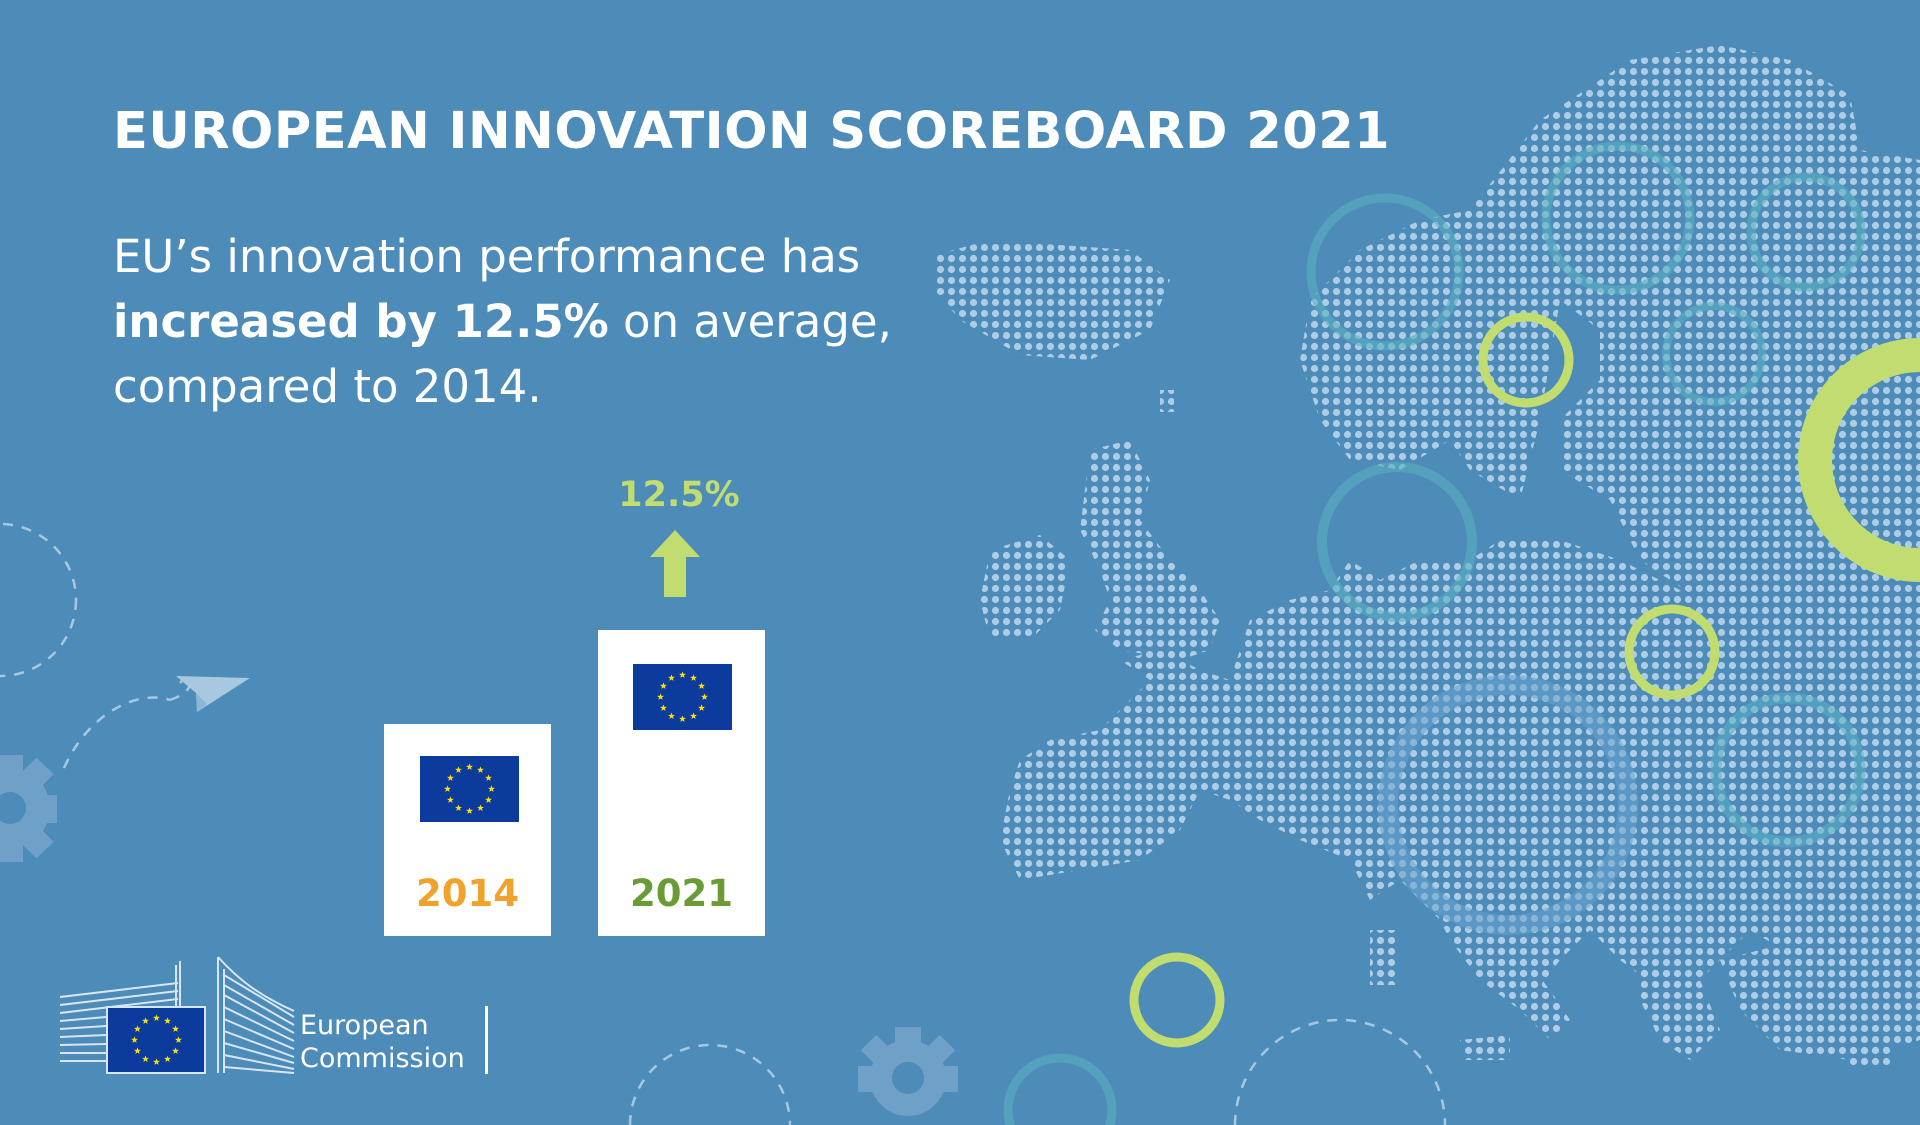 This screenshot has width=1920, height=1125. Describe the element at coordinates (382, 1042) in the screenshot. I see `european-commission-wordmark: European Commission` at that location.